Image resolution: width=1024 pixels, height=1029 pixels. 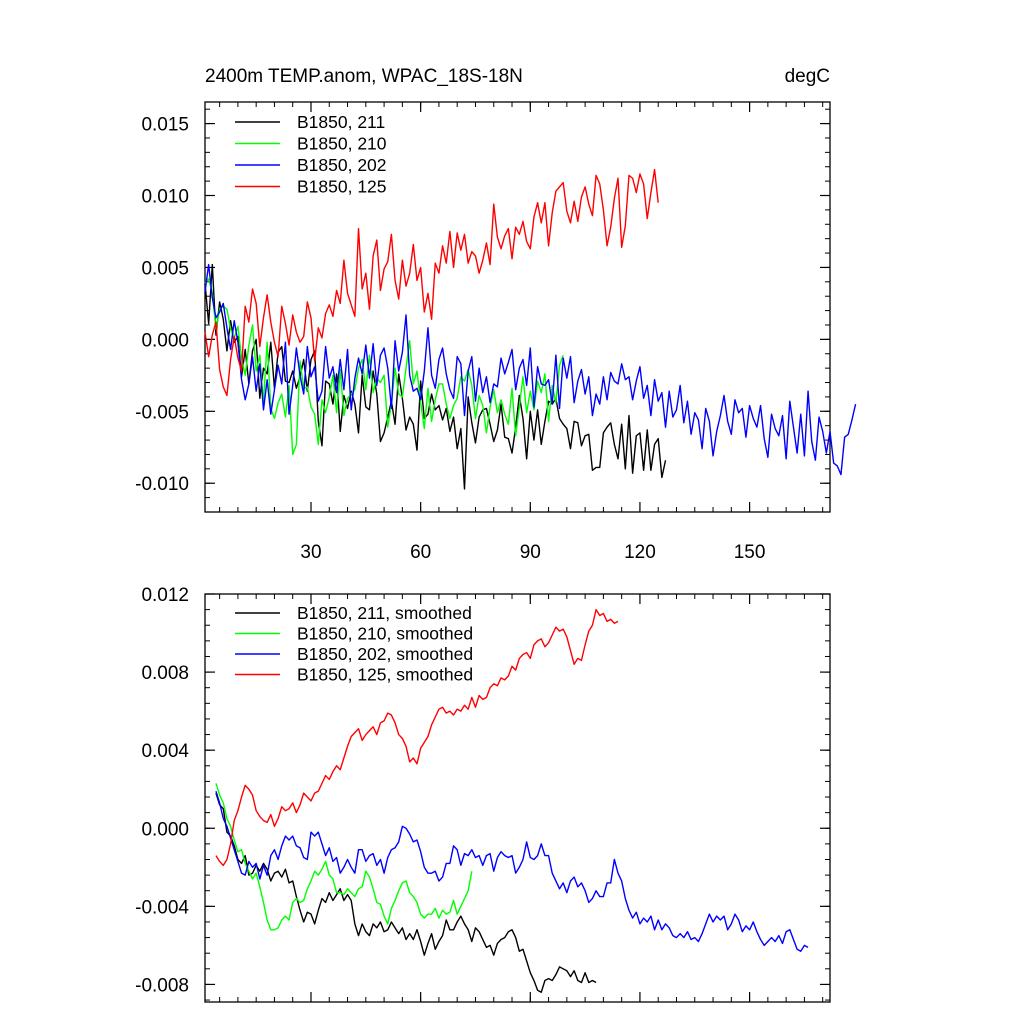 What do you see at coordinates (750, 552) in the screenshot?
I see `x-tick-label: 150` at bounding box center [750, 552].